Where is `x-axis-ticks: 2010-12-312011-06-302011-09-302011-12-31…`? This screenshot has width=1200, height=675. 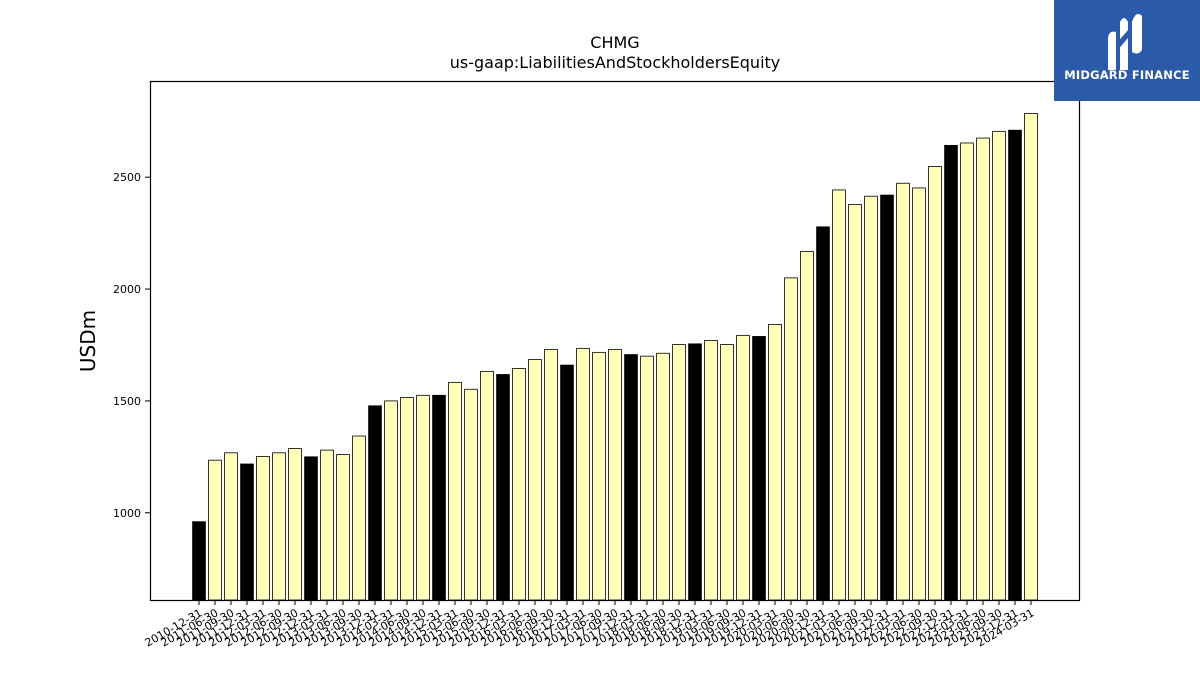
x-axis-ticks: 2010-12-312011-06-302011-09-302011-12-31… is located at coordinates (590, 625).